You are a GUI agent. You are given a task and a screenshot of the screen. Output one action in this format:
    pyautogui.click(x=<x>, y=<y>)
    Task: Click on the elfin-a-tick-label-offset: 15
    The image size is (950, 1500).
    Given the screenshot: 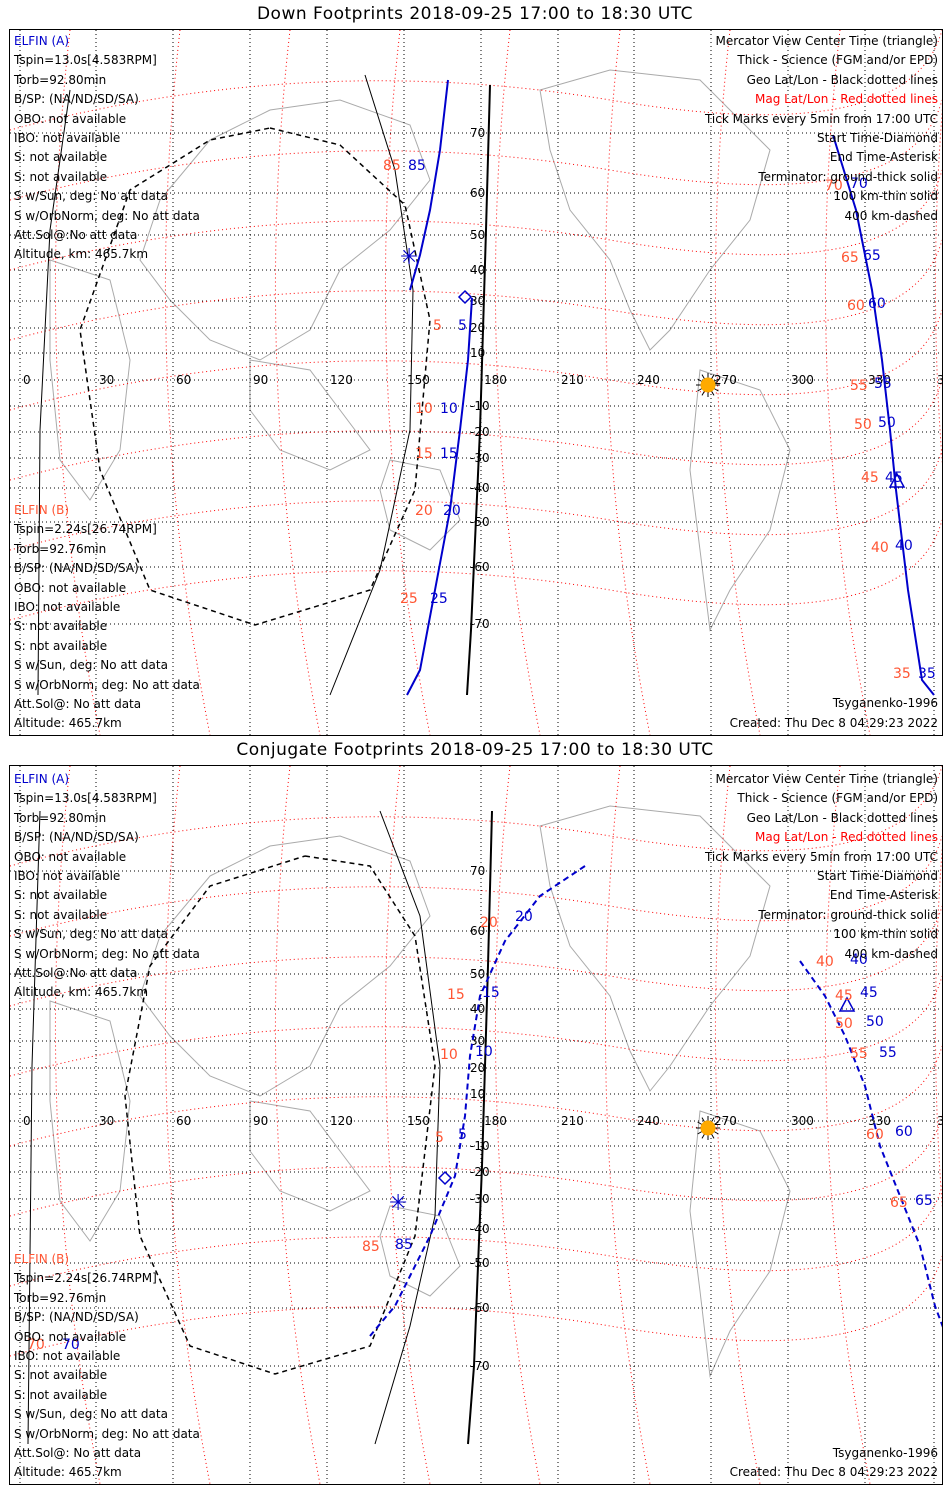 What is the action you would take?
    pyautogui.click(x=456, y=995)
    